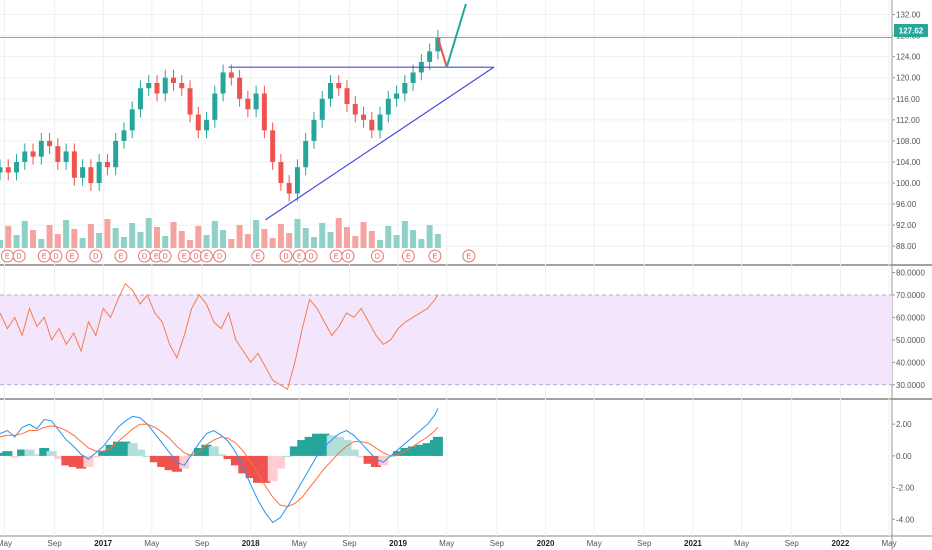 This screenshot has width=932, height=550. What do you see at coordinates (904, 456) in the screenshot?
I see `macd-tick-label: 0.00` at bounding box center [904, 456].